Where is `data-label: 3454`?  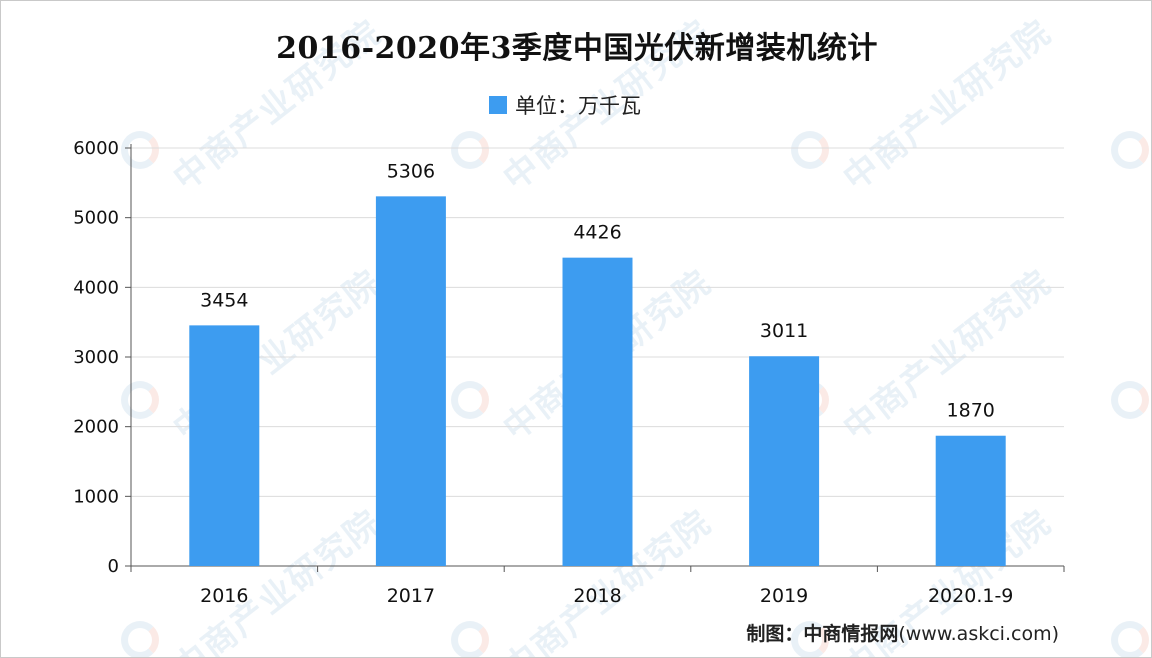 data-label: 3454 is located at coordinates (224, 300).